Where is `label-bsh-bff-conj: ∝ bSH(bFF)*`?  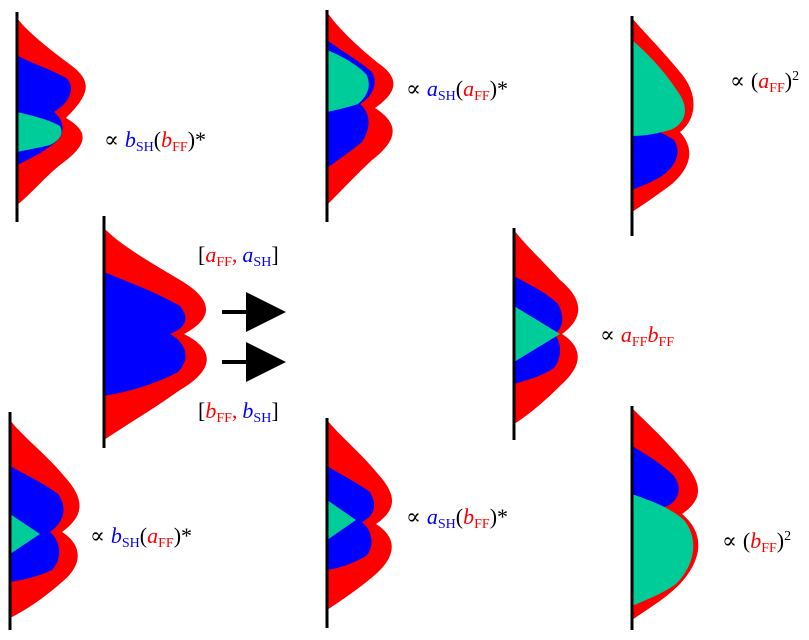 label-bsh-bff-conj: ∝ bSH(bFF)* is located at coordinates (155, 141).